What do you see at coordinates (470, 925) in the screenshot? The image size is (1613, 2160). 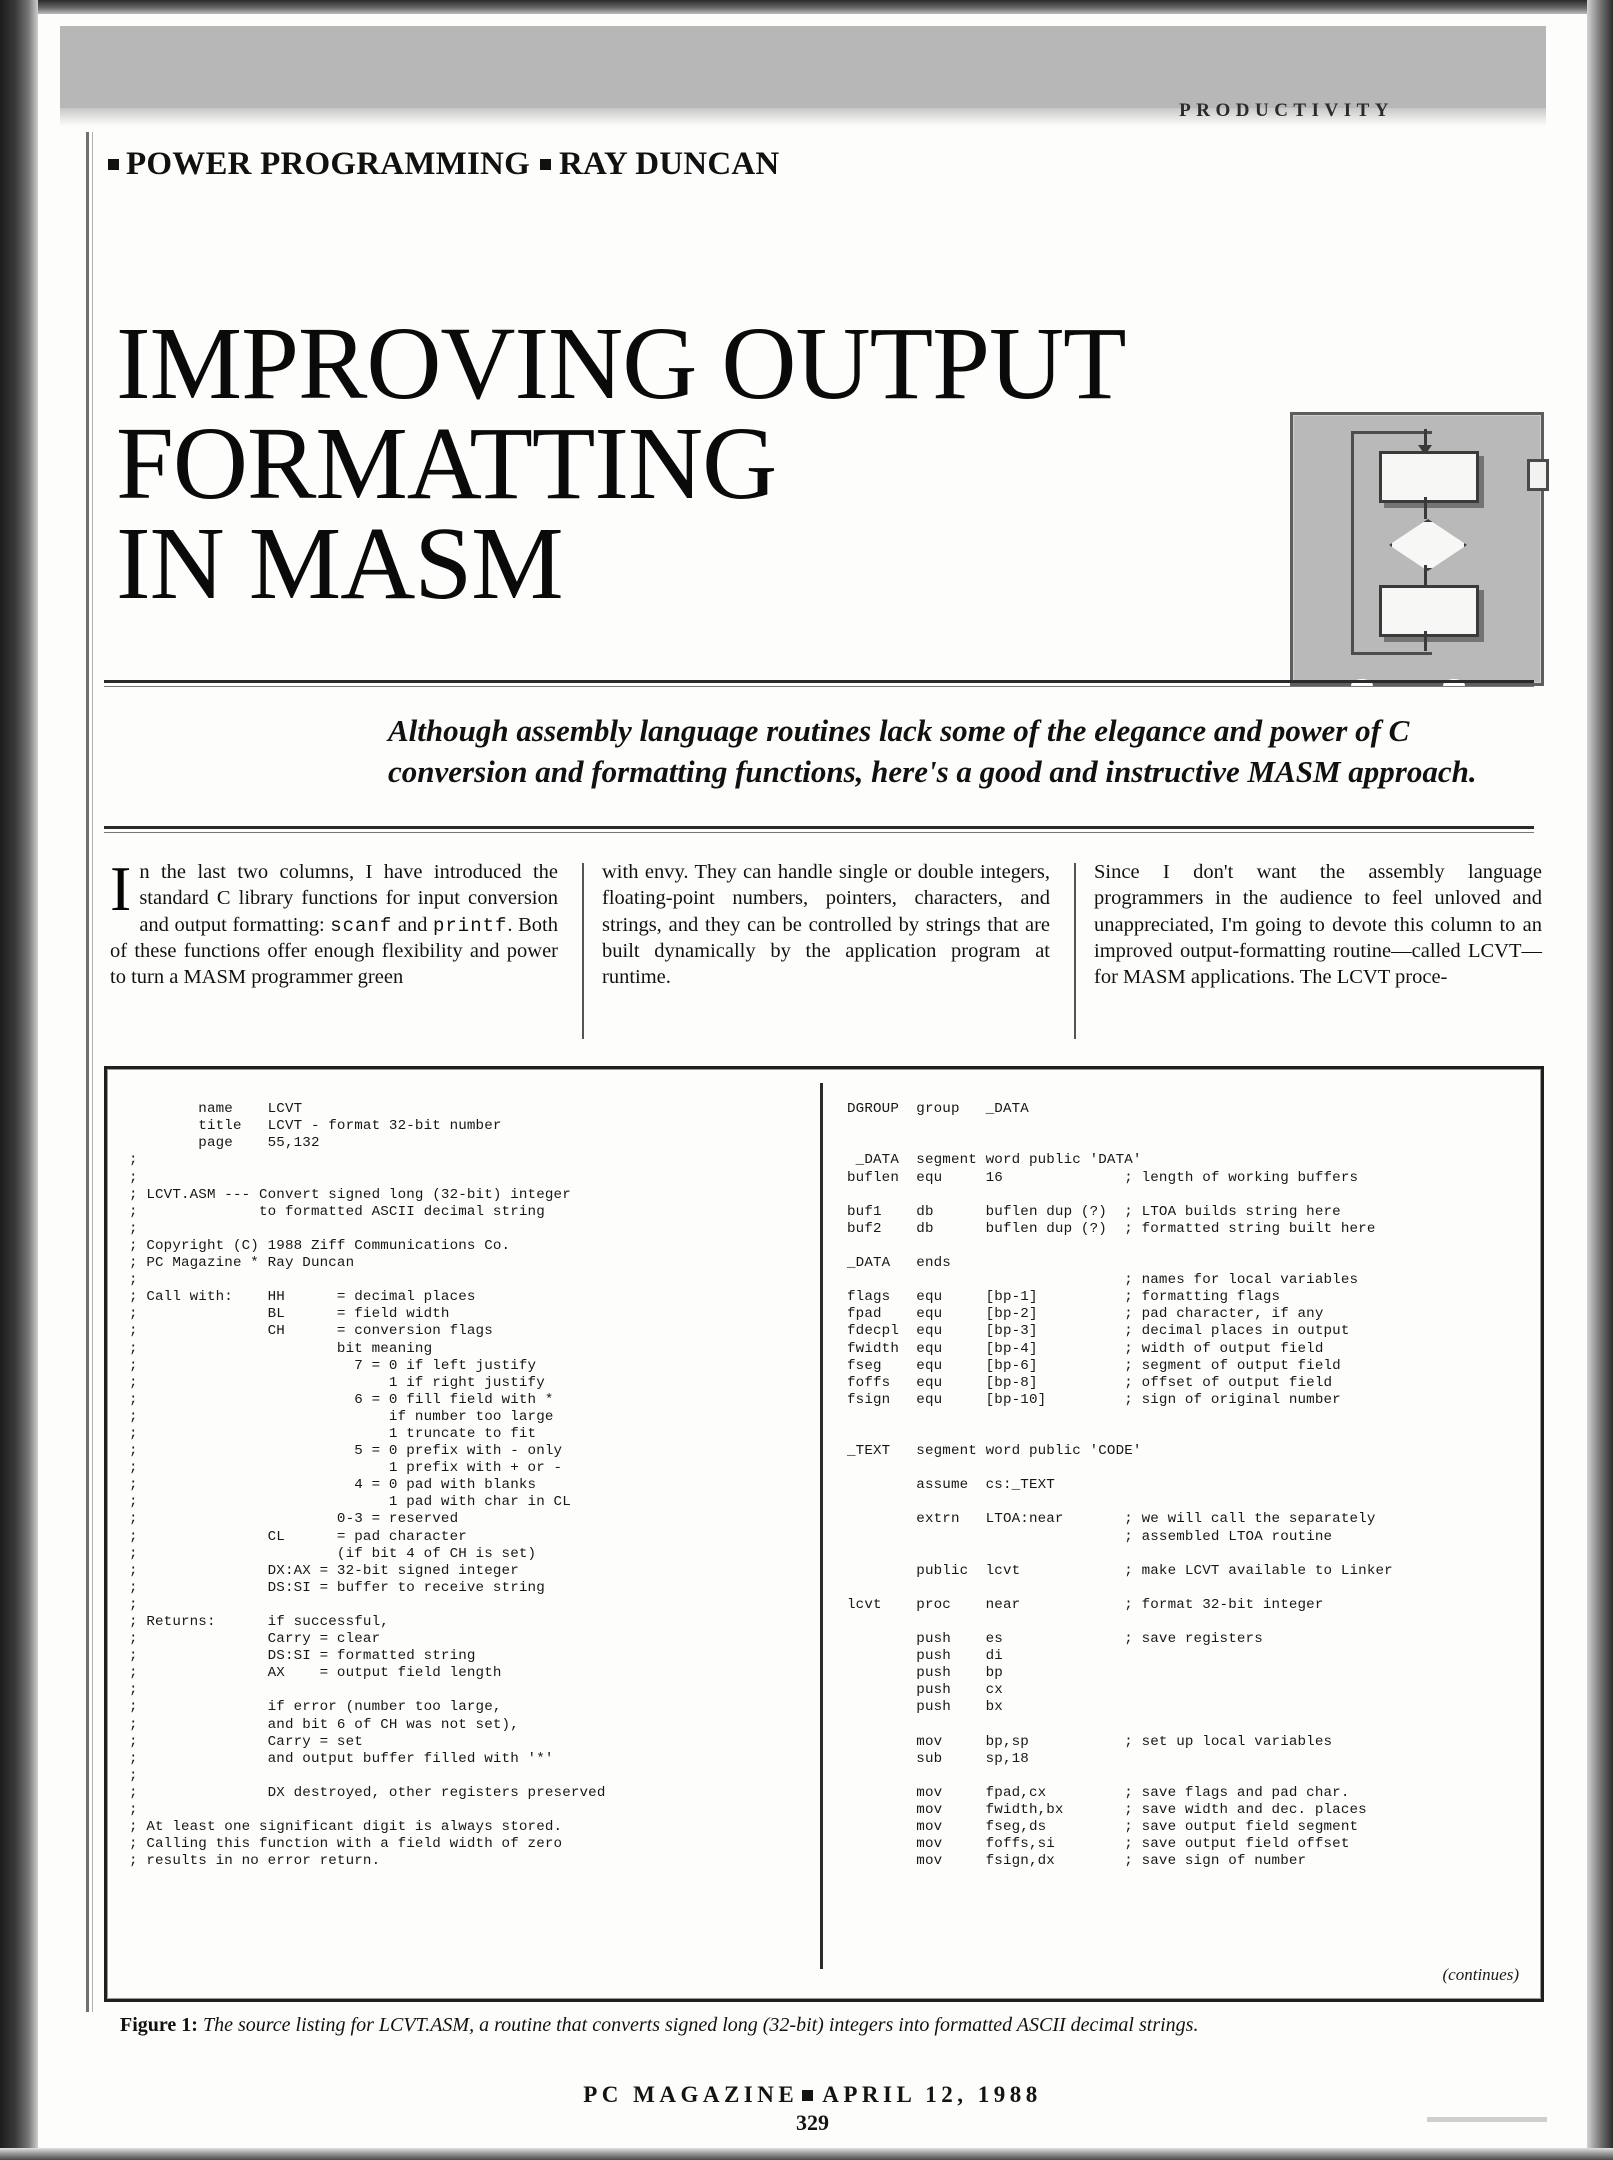 I see `body-col1-mono-printf: printf` at bounding box center [470, 925].